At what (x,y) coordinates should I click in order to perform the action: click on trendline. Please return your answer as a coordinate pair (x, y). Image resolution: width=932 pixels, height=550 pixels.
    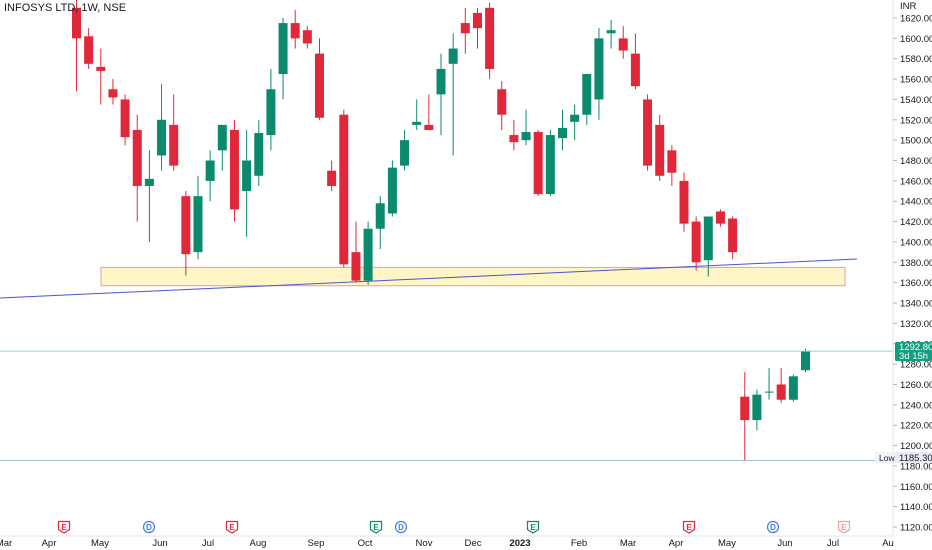
    Looking at the image, I should click on (429, 278).